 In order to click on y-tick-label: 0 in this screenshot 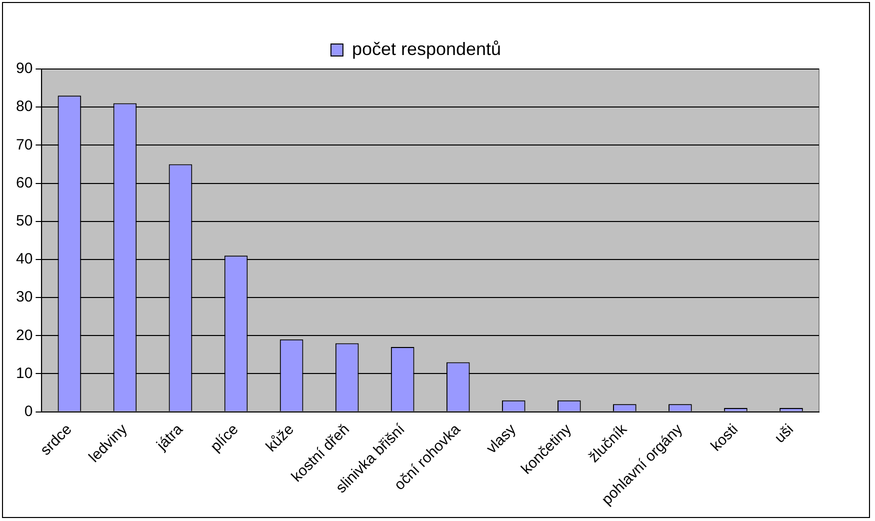, I will do `click(28, 411)`.